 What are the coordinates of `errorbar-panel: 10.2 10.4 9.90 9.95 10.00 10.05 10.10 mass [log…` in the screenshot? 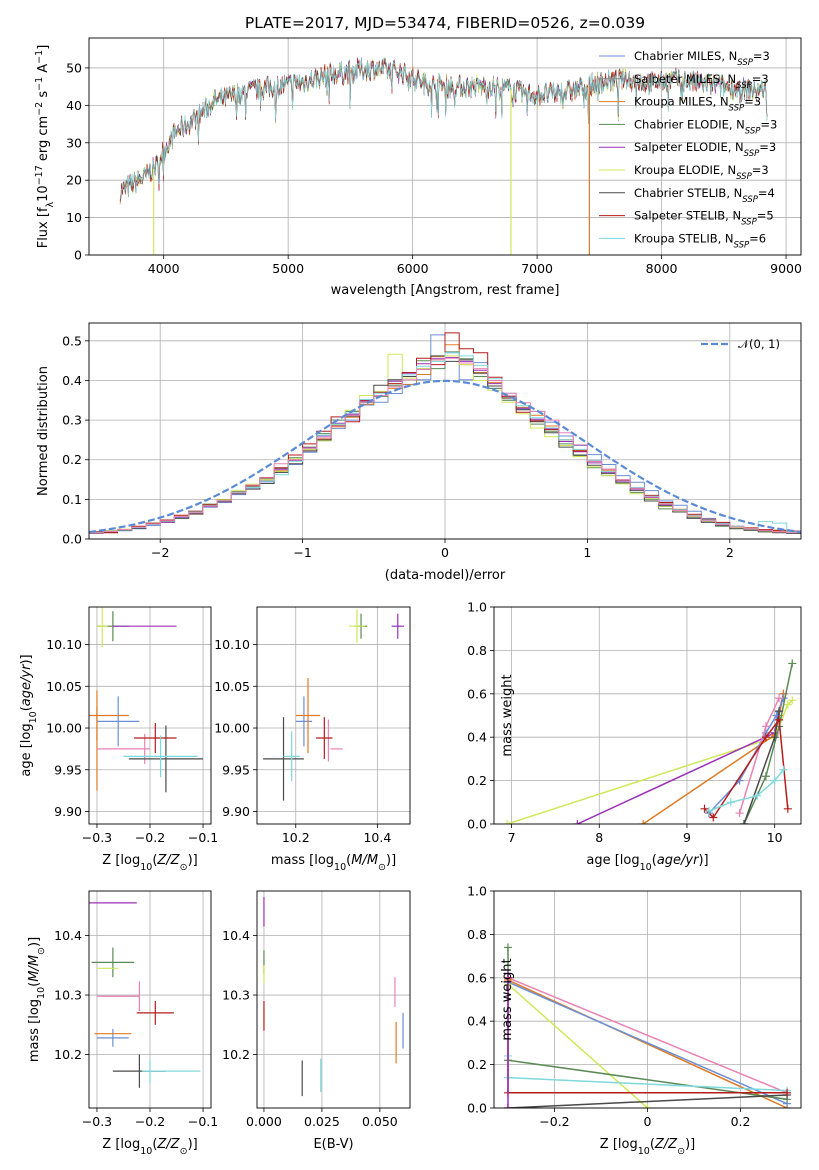 It's located at (312, 739).